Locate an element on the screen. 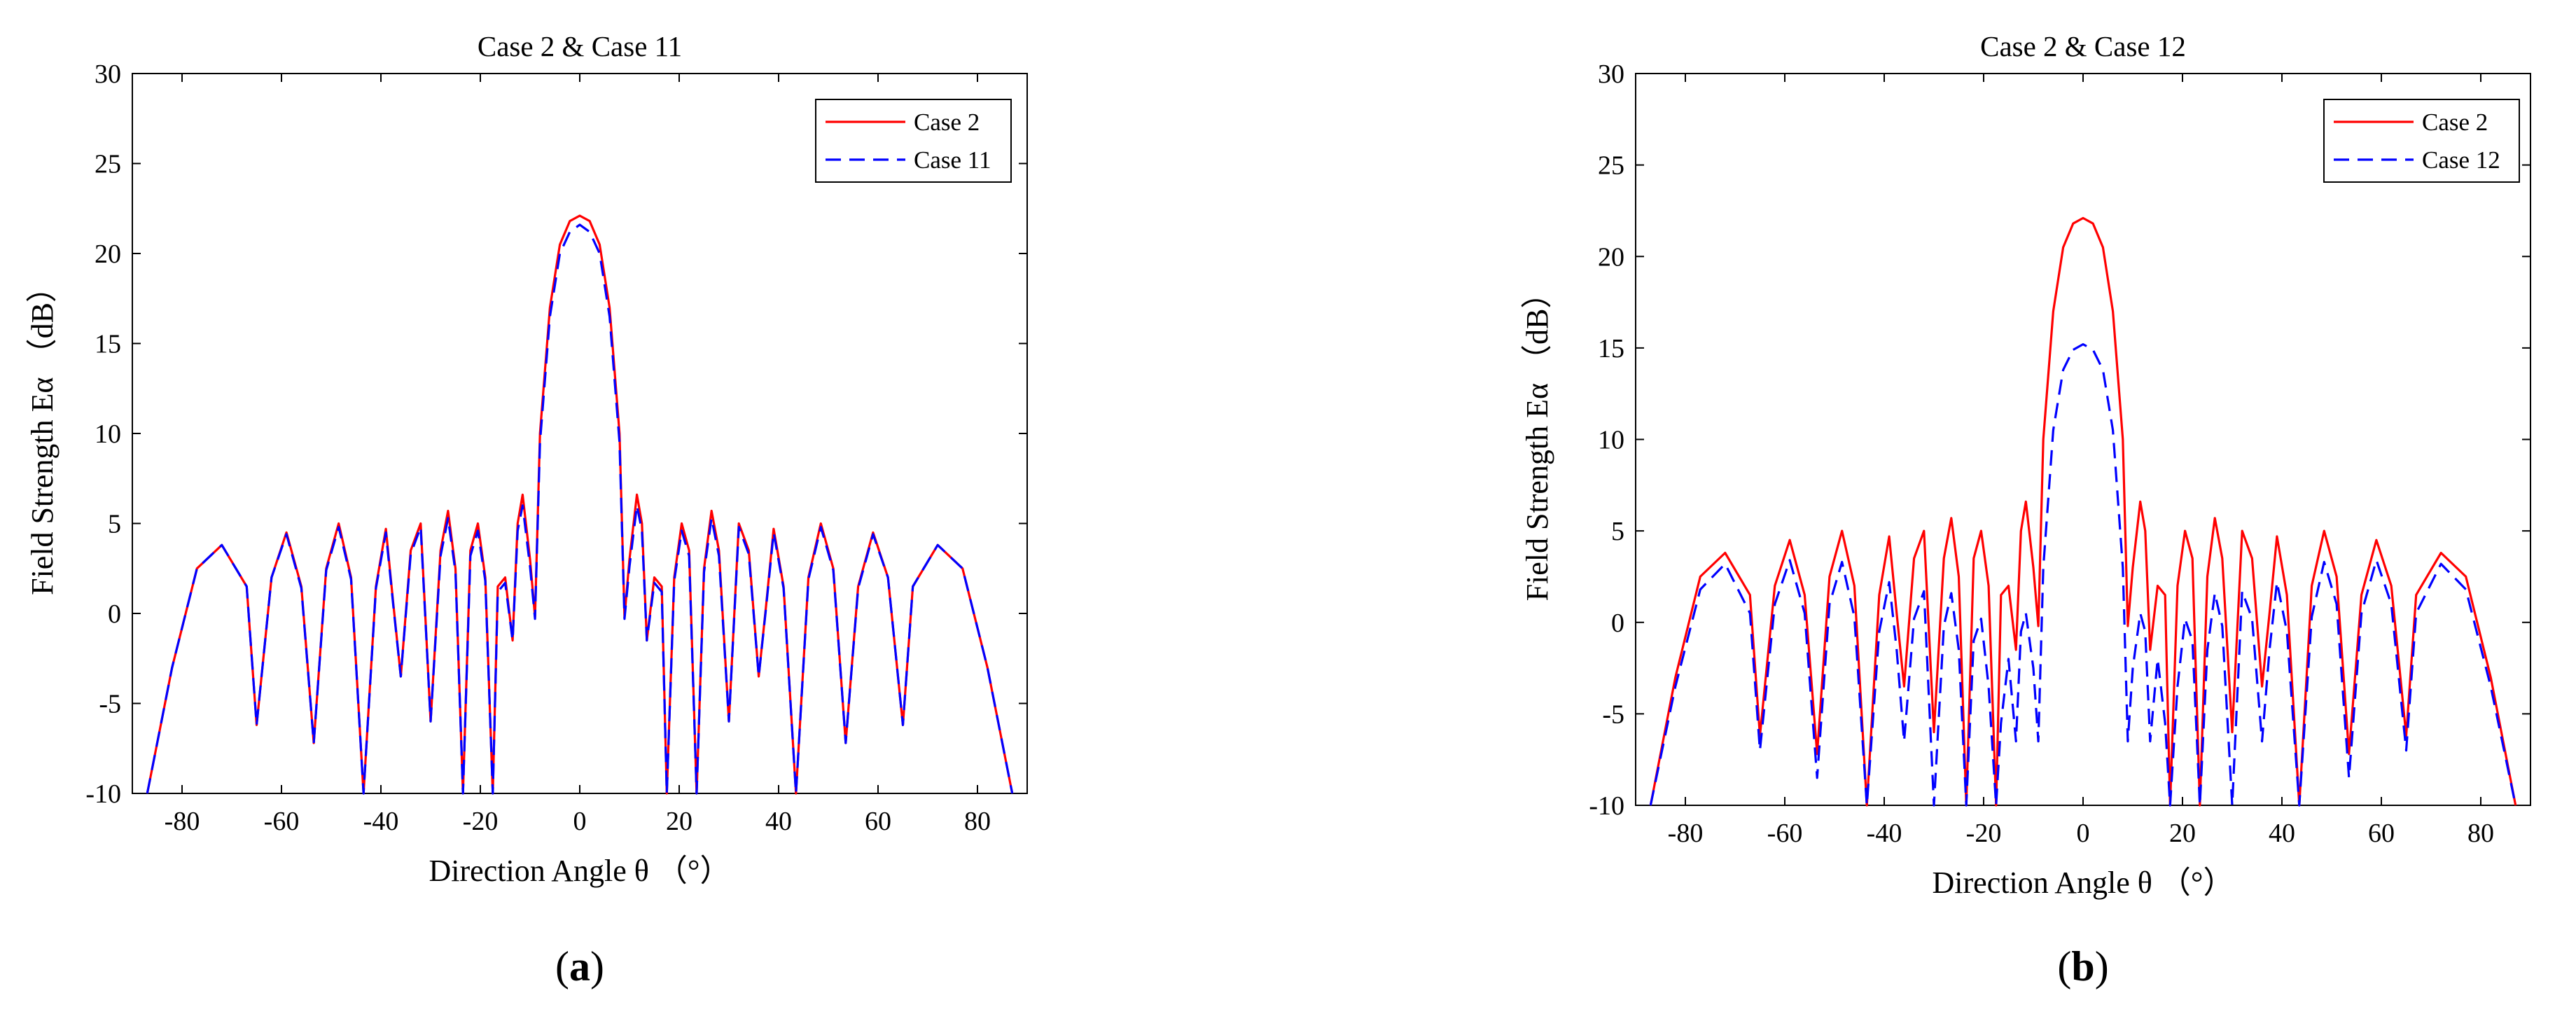 The width and height of the screenshot is (2576, 1014). chart-title: Case 2 & Case 11 is located at coordinates (580, 46).